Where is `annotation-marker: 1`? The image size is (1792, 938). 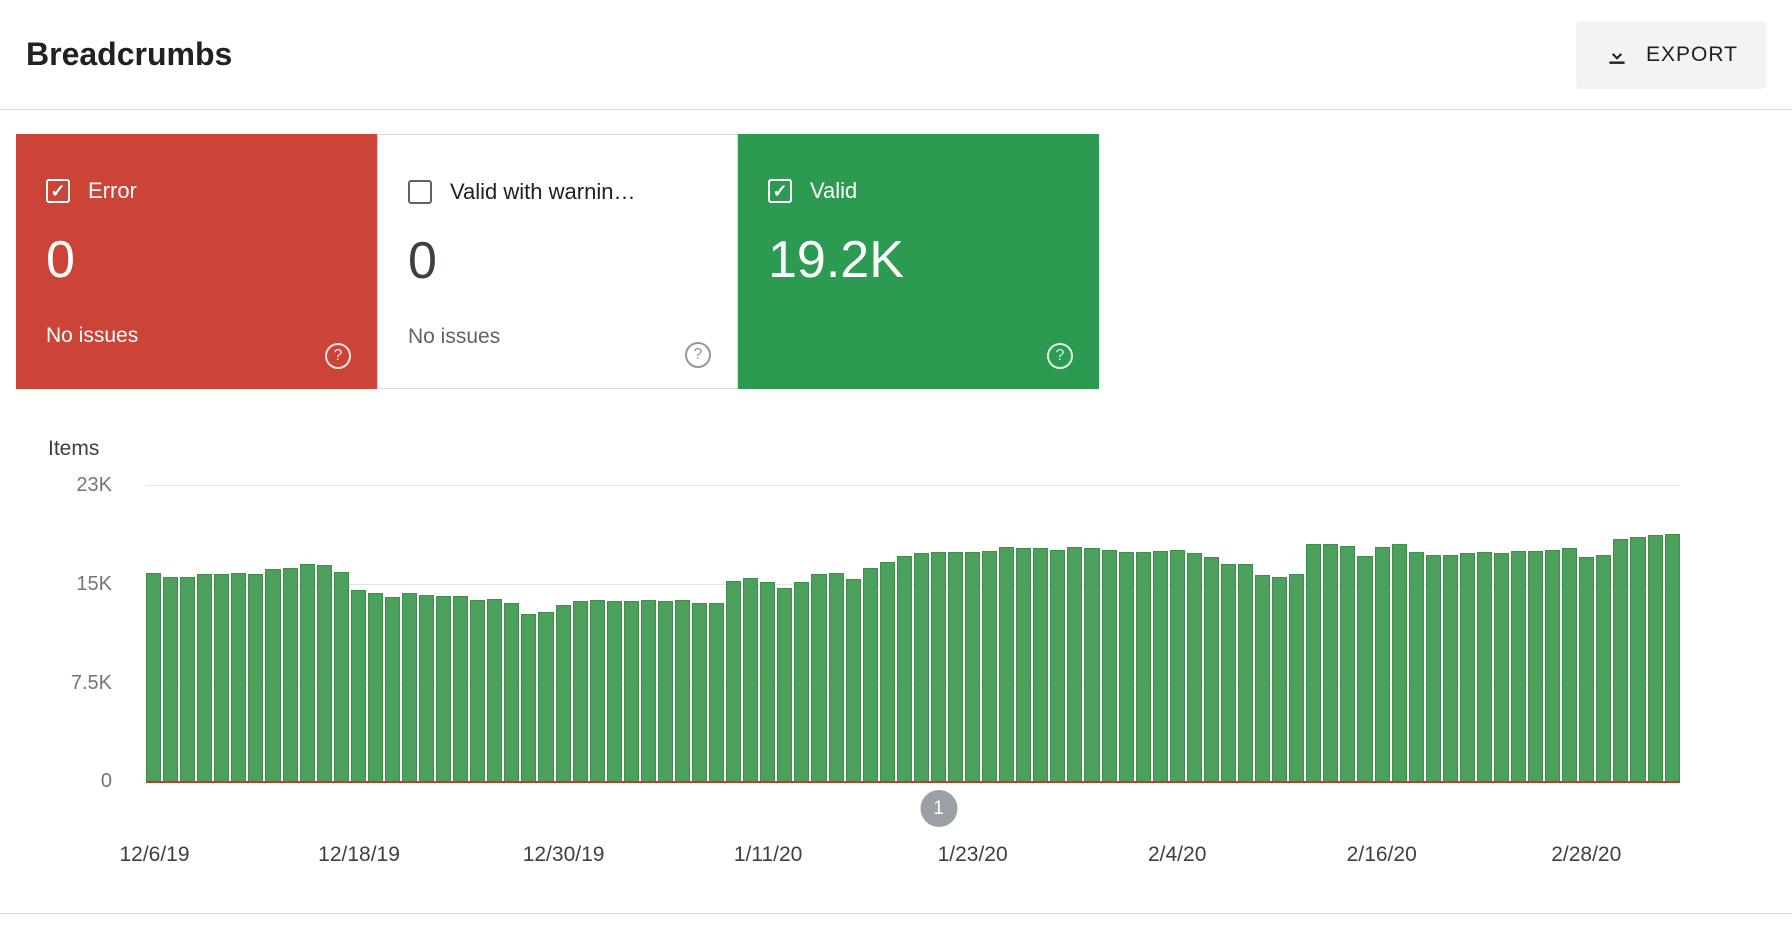
annotation-marker: 1 is located at coordinates (939, 808).